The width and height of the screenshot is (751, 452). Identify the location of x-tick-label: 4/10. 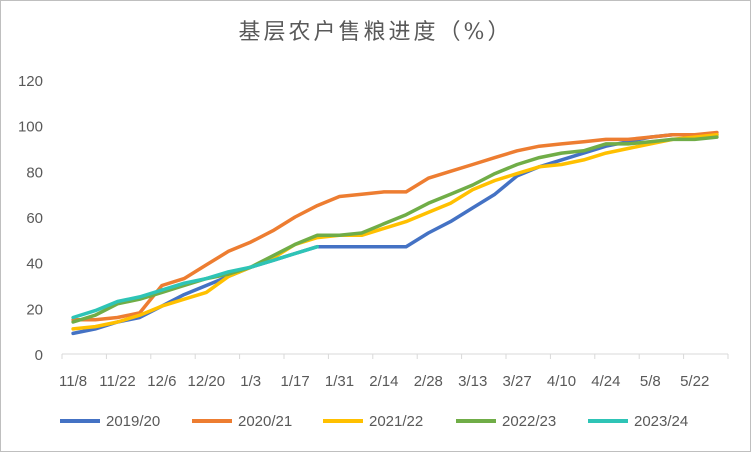
(561, 381).